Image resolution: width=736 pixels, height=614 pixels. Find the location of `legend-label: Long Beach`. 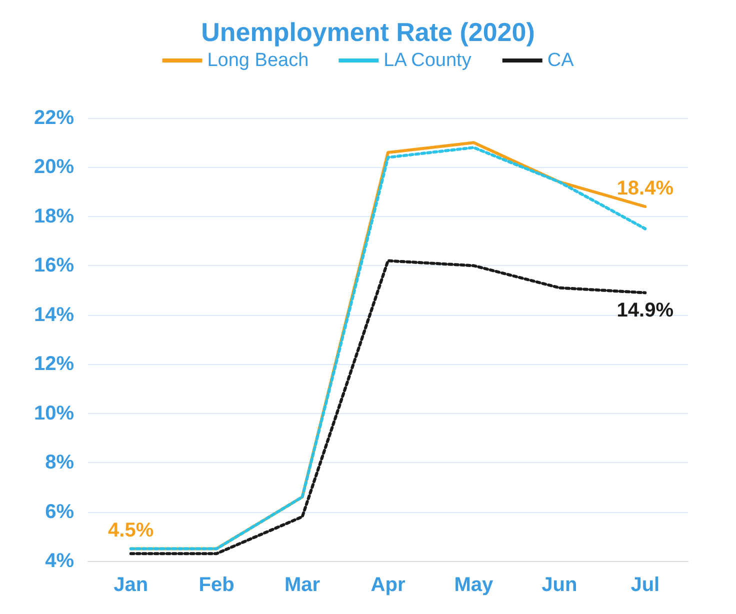

legend-label: Long Beach is located at coordinates (258, 60).